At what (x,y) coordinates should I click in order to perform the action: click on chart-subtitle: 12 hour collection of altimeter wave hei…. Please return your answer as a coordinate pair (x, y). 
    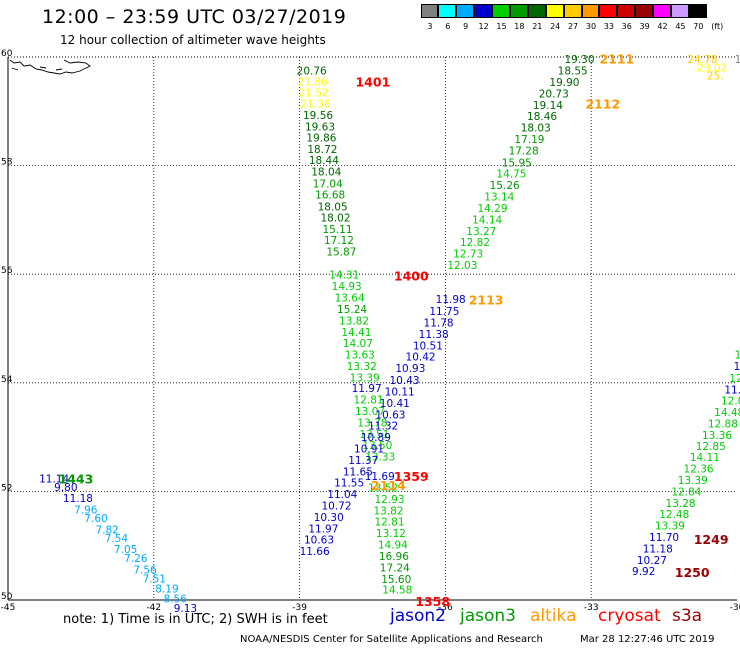
    Looking at the image, I should click on (193, 40).